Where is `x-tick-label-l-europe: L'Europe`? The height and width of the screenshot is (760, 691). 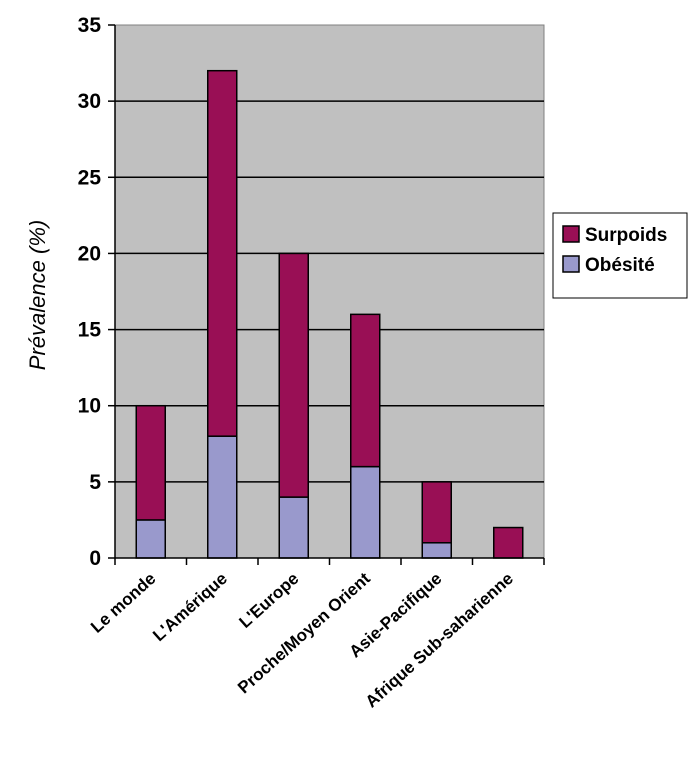
x-tick-label-l-europe: L'Europe is located at coordinates (268, 600).